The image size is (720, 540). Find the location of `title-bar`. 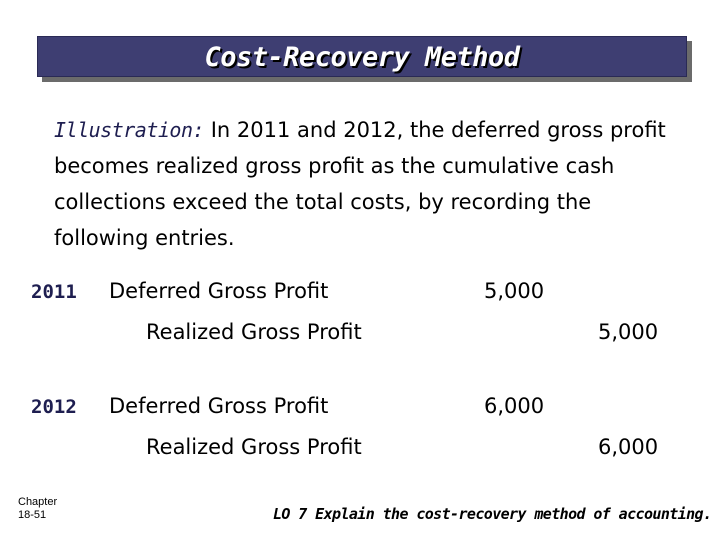

title-bar is located at coordinates (362, 56).